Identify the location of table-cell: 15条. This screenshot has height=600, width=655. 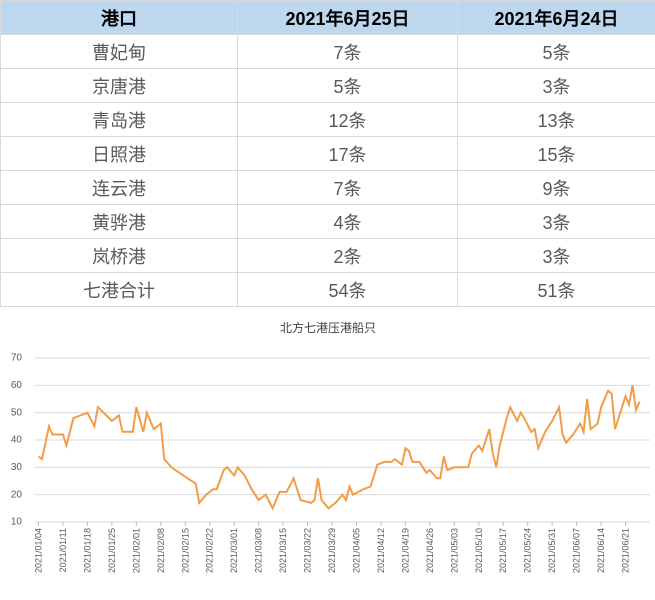
(556, 154).